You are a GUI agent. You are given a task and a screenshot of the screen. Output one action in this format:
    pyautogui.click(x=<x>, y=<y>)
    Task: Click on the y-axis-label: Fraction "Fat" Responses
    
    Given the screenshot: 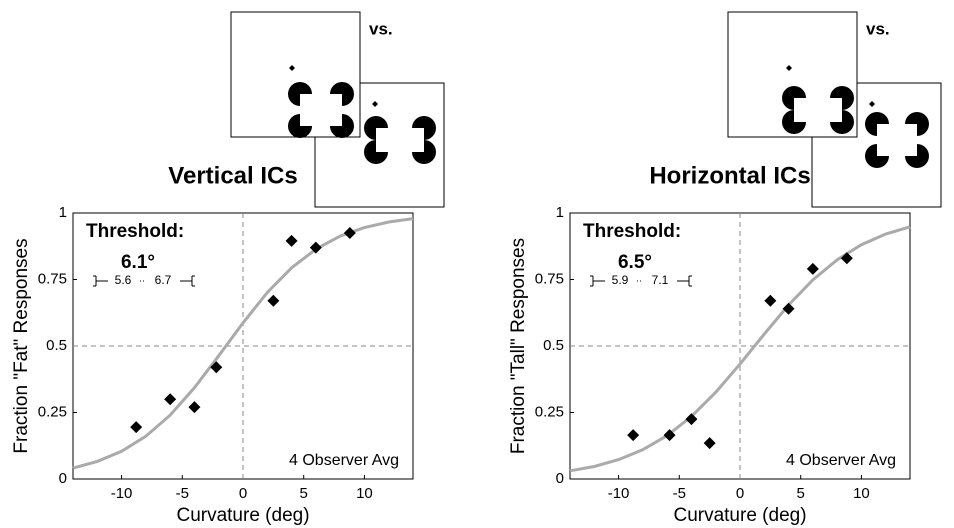 What is the action you would take?
    pyautogui.click(x=21, y=345)
    